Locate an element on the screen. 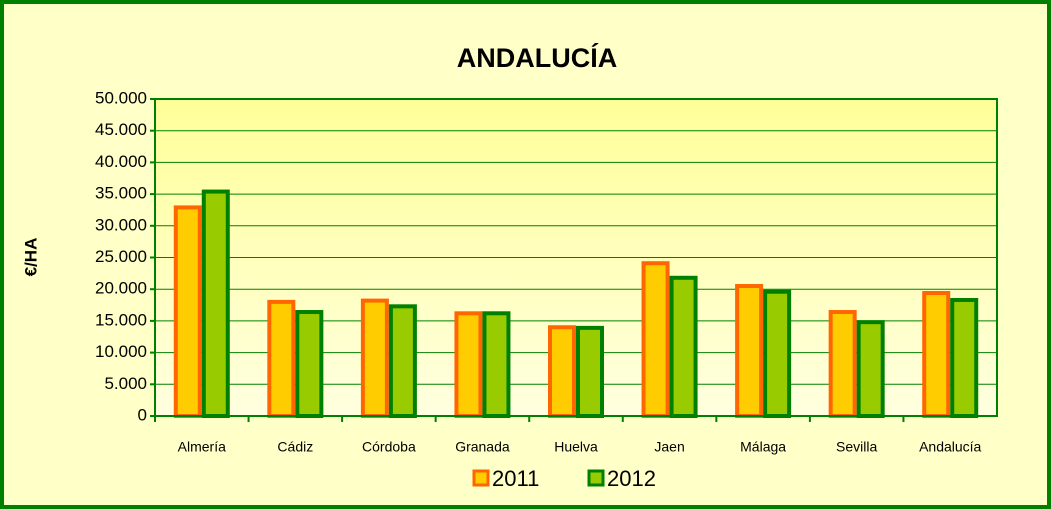 This screenshot has height=509, width=1051. x-tick-label: Málaga is located at coordinates (763, 447).